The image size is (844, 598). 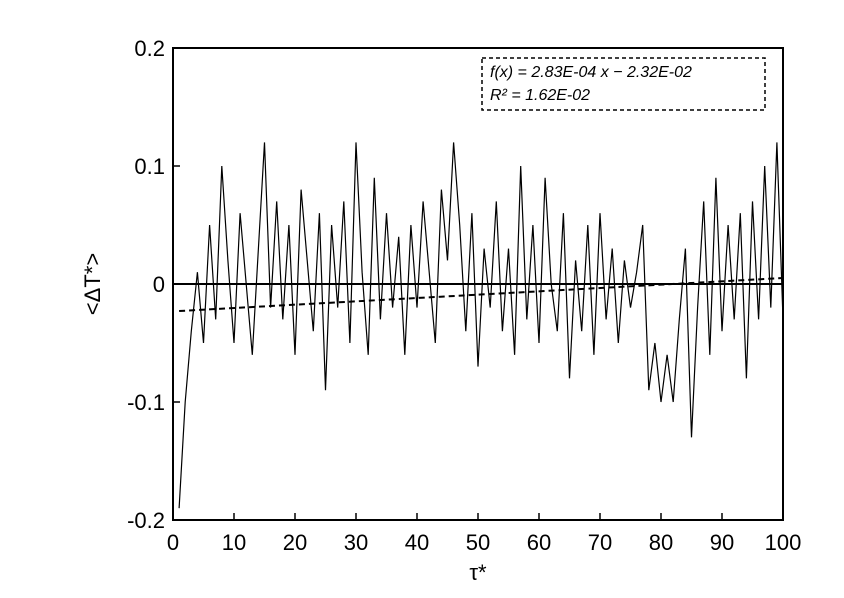 What do you see at coordinates (783, 542) in the screenshot?
I see `x-tick-label: 100` at bounding box center [783, 542].